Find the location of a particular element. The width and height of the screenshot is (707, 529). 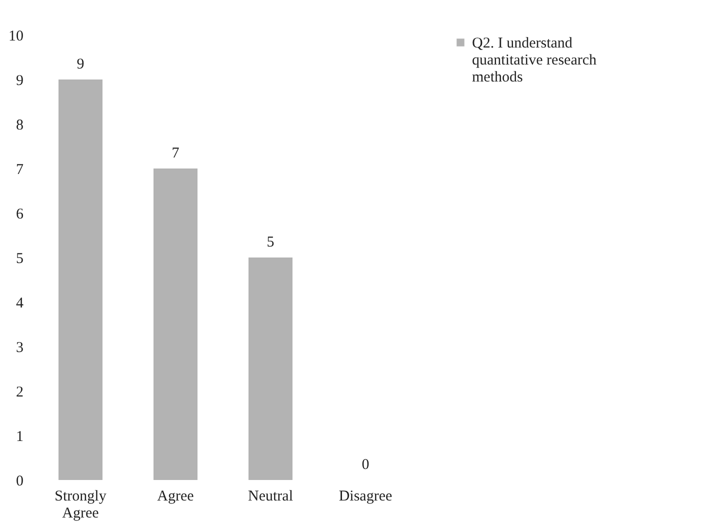

legend-label: Q2. I understand quantitative research methods is located at coordinates (535, 61).